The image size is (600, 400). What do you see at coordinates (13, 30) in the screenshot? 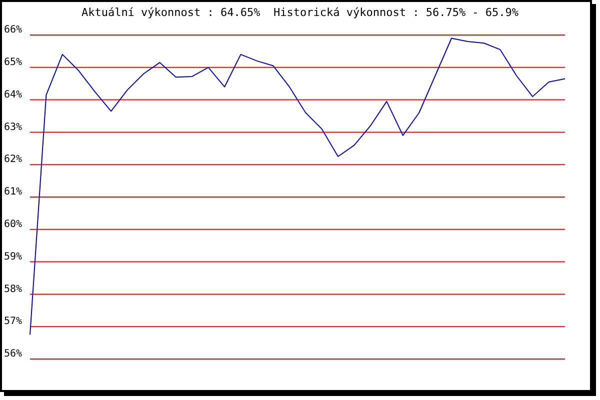
I see `y-tick-label: 66%` at bounding box center [13, 30].